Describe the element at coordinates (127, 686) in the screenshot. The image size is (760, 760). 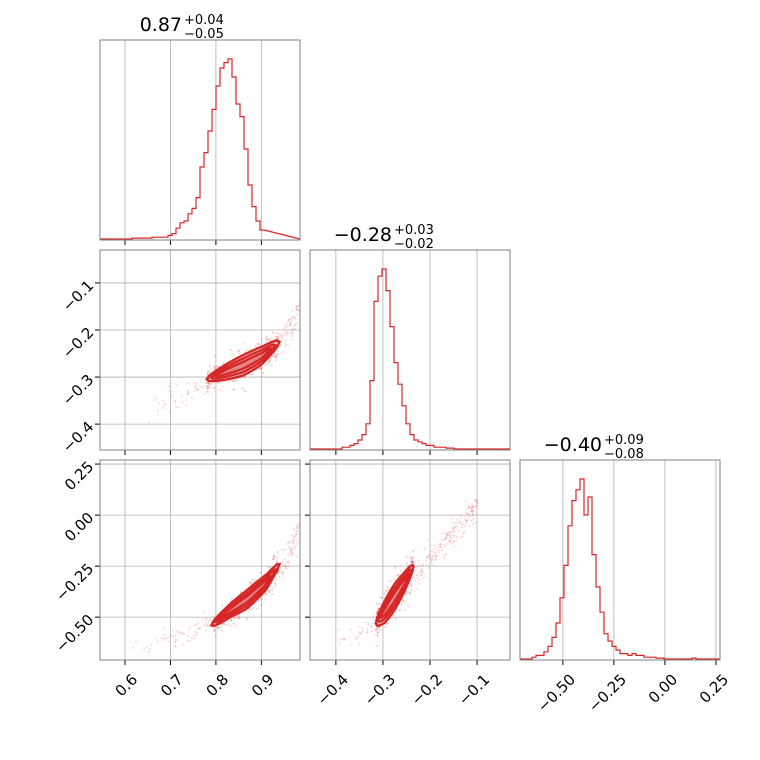
I see `x-tick-label-param-0: 0.6` at that location.